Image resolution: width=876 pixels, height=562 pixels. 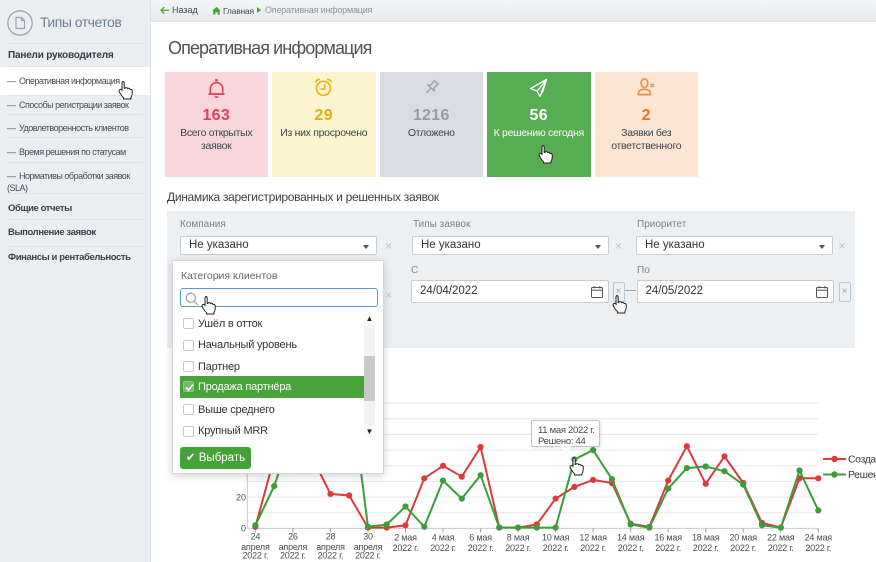 What do you see at coordinates (862, 475) in the screenshot?
I see `svg-text: Решено` at bounding box center [862, 475].